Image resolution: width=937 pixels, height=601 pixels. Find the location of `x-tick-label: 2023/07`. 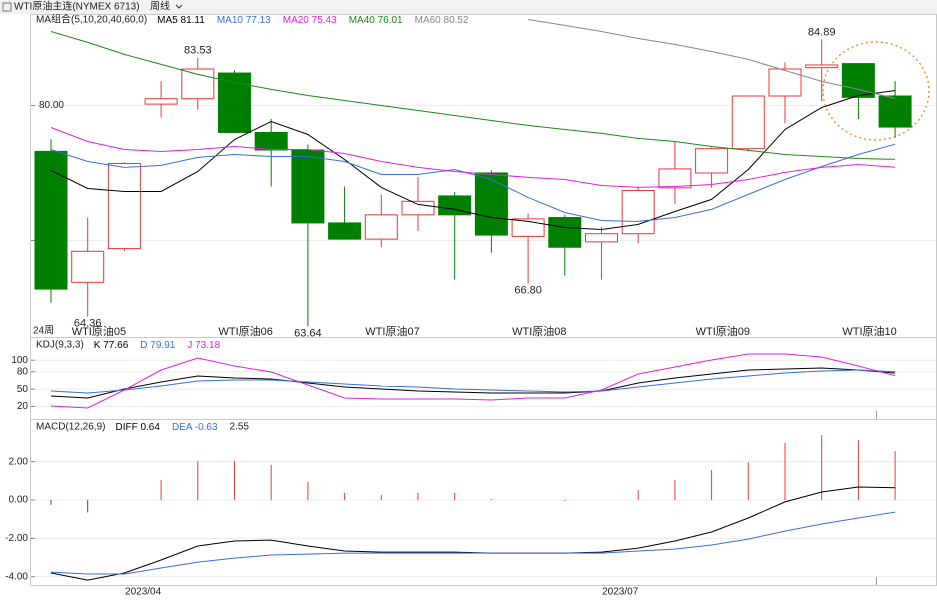

x-tick-label: 2023/07 is located at coordinates (620, 592).